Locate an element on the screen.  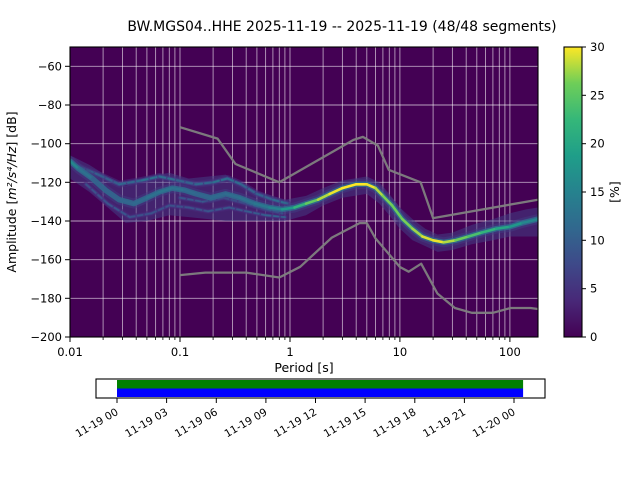
y-axis: −60 −80 −100 −120 −140 −160 −180 −200 is located at coordinates (50, 201).